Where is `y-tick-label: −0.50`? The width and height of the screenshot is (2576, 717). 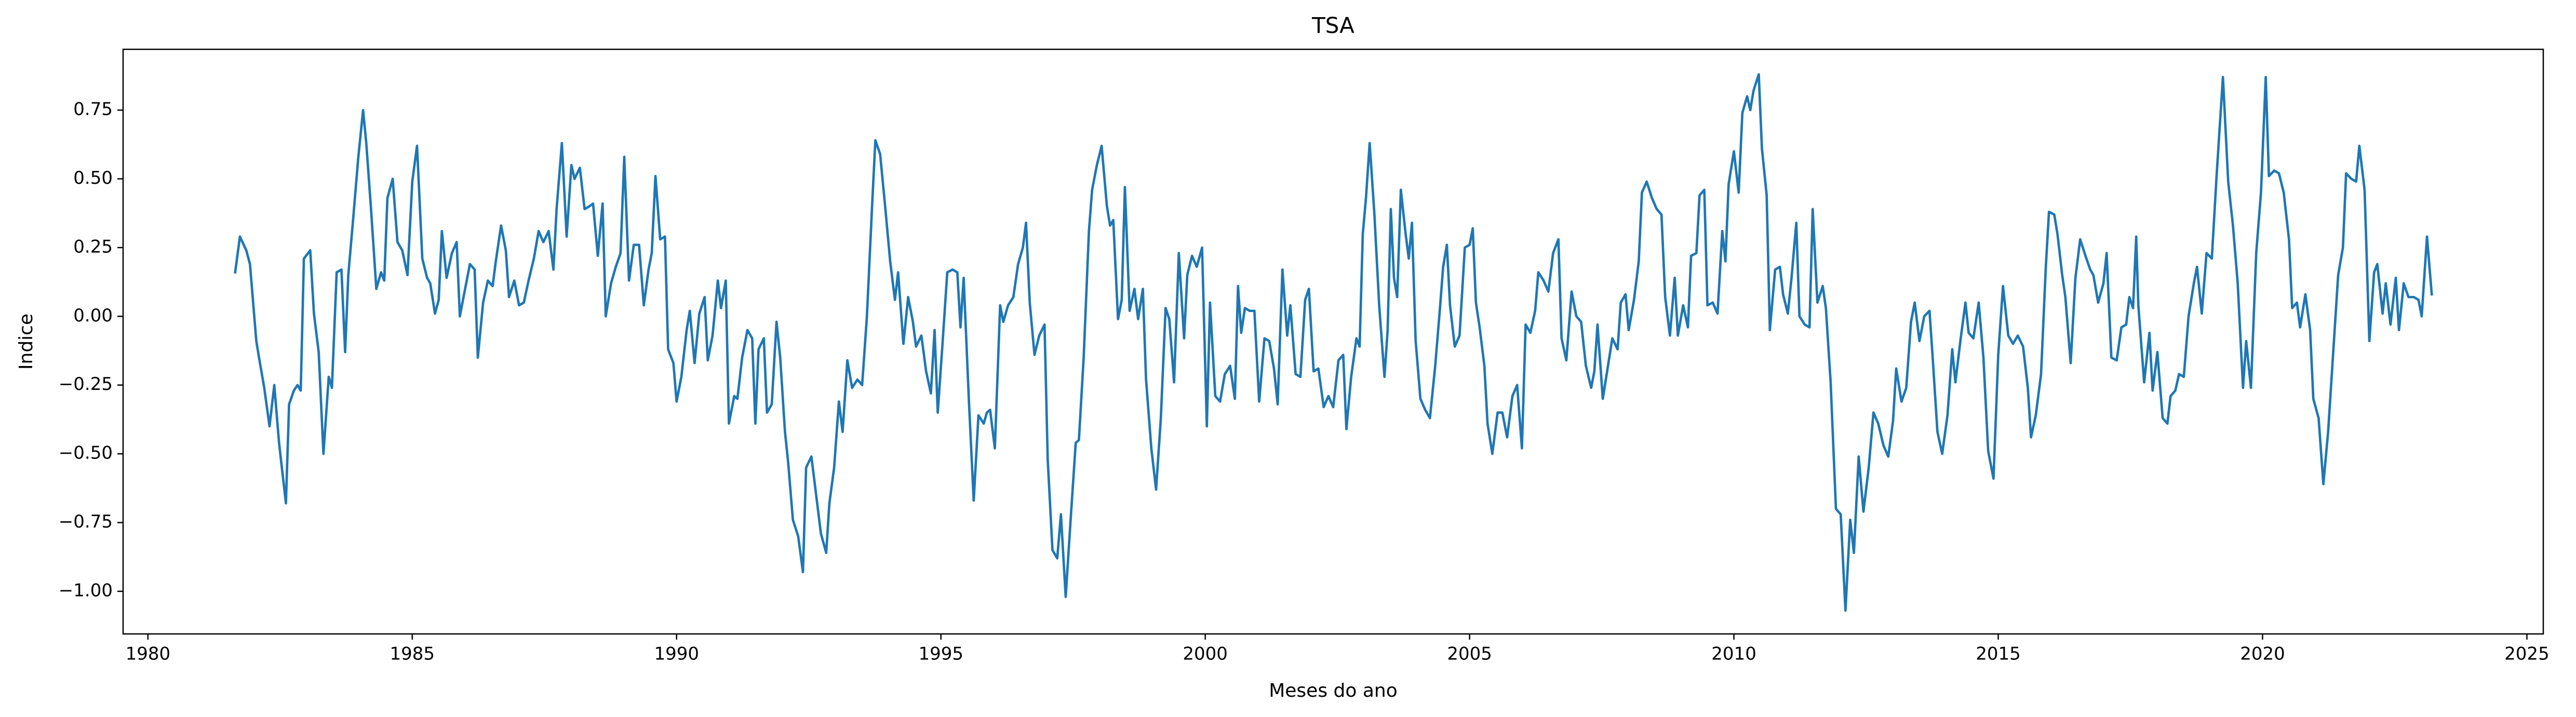 y-tick-label: −0.50 is located at coordinates (86, 453).